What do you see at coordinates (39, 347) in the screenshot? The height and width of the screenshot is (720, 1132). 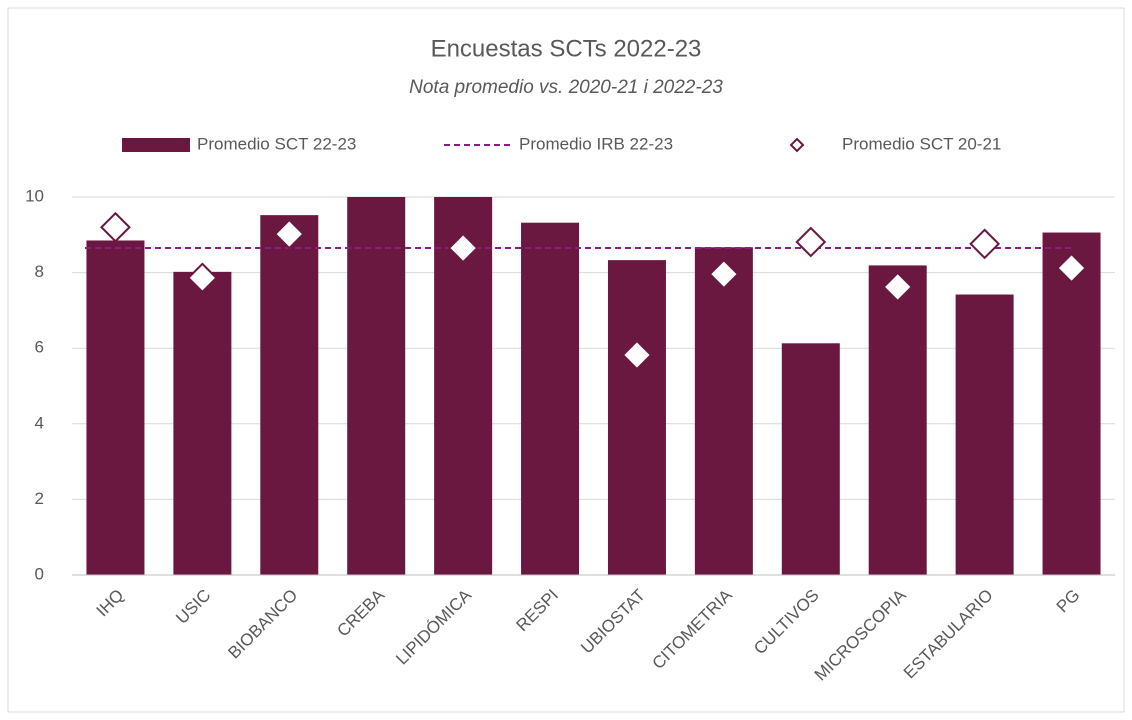 I see `y-tick-label: 6` at bounding box center [39, 347].